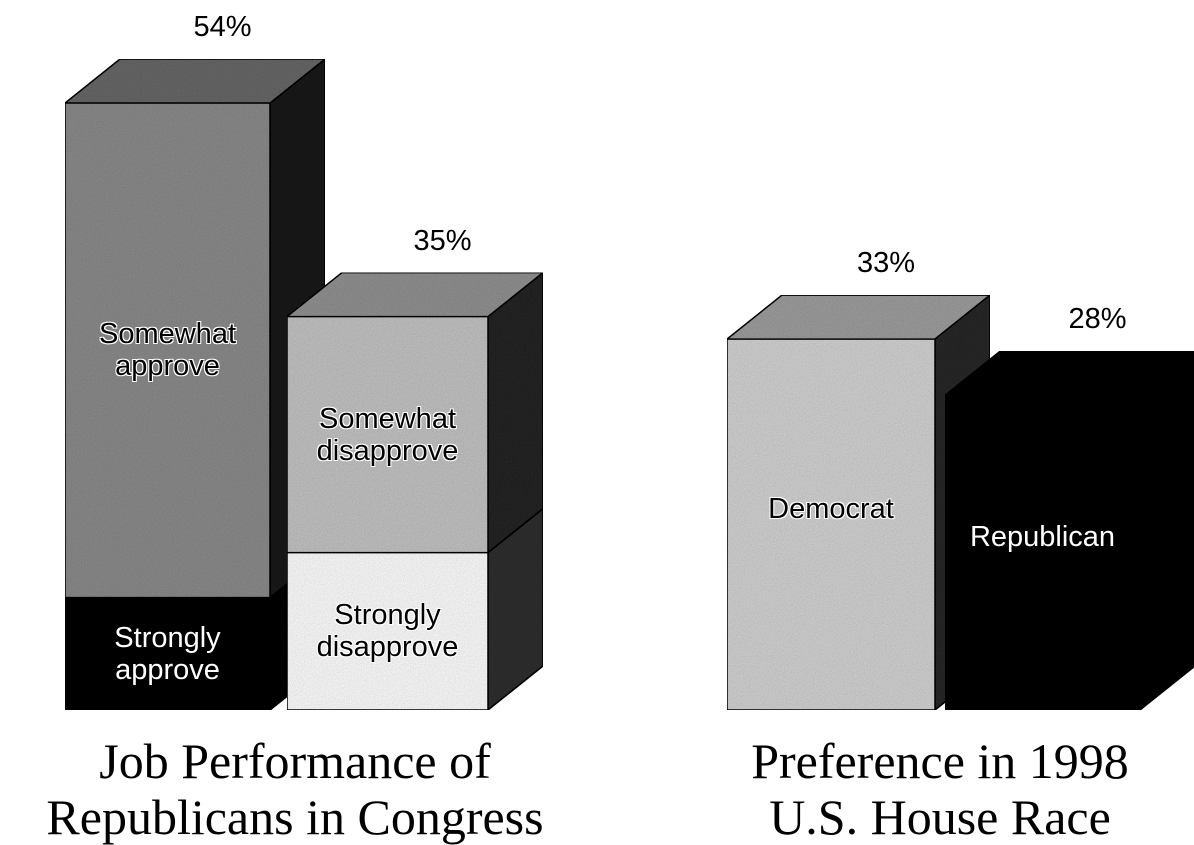 The image size is (1194, 845). I want to click on segment-label: Somewhat disapprove, so click(387, 434).